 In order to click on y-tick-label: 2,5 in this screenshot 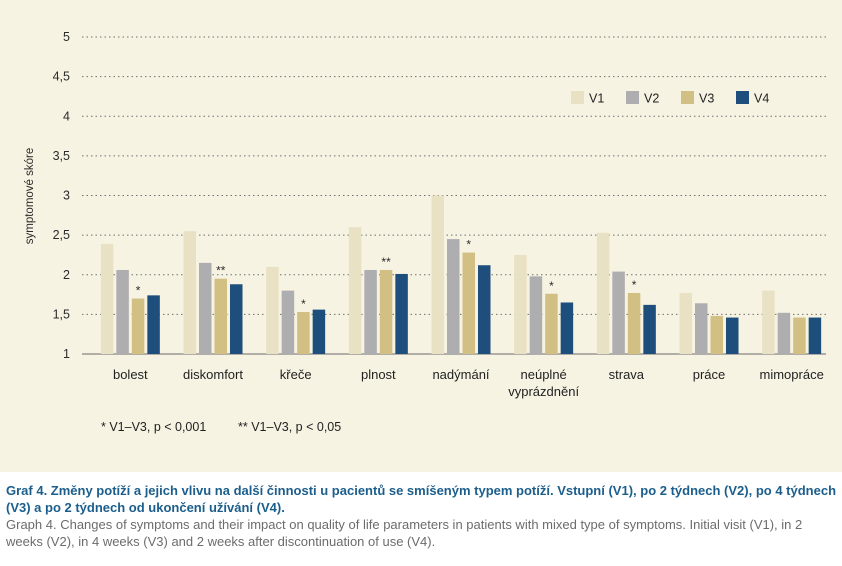, I will do `click(61, 235)`.